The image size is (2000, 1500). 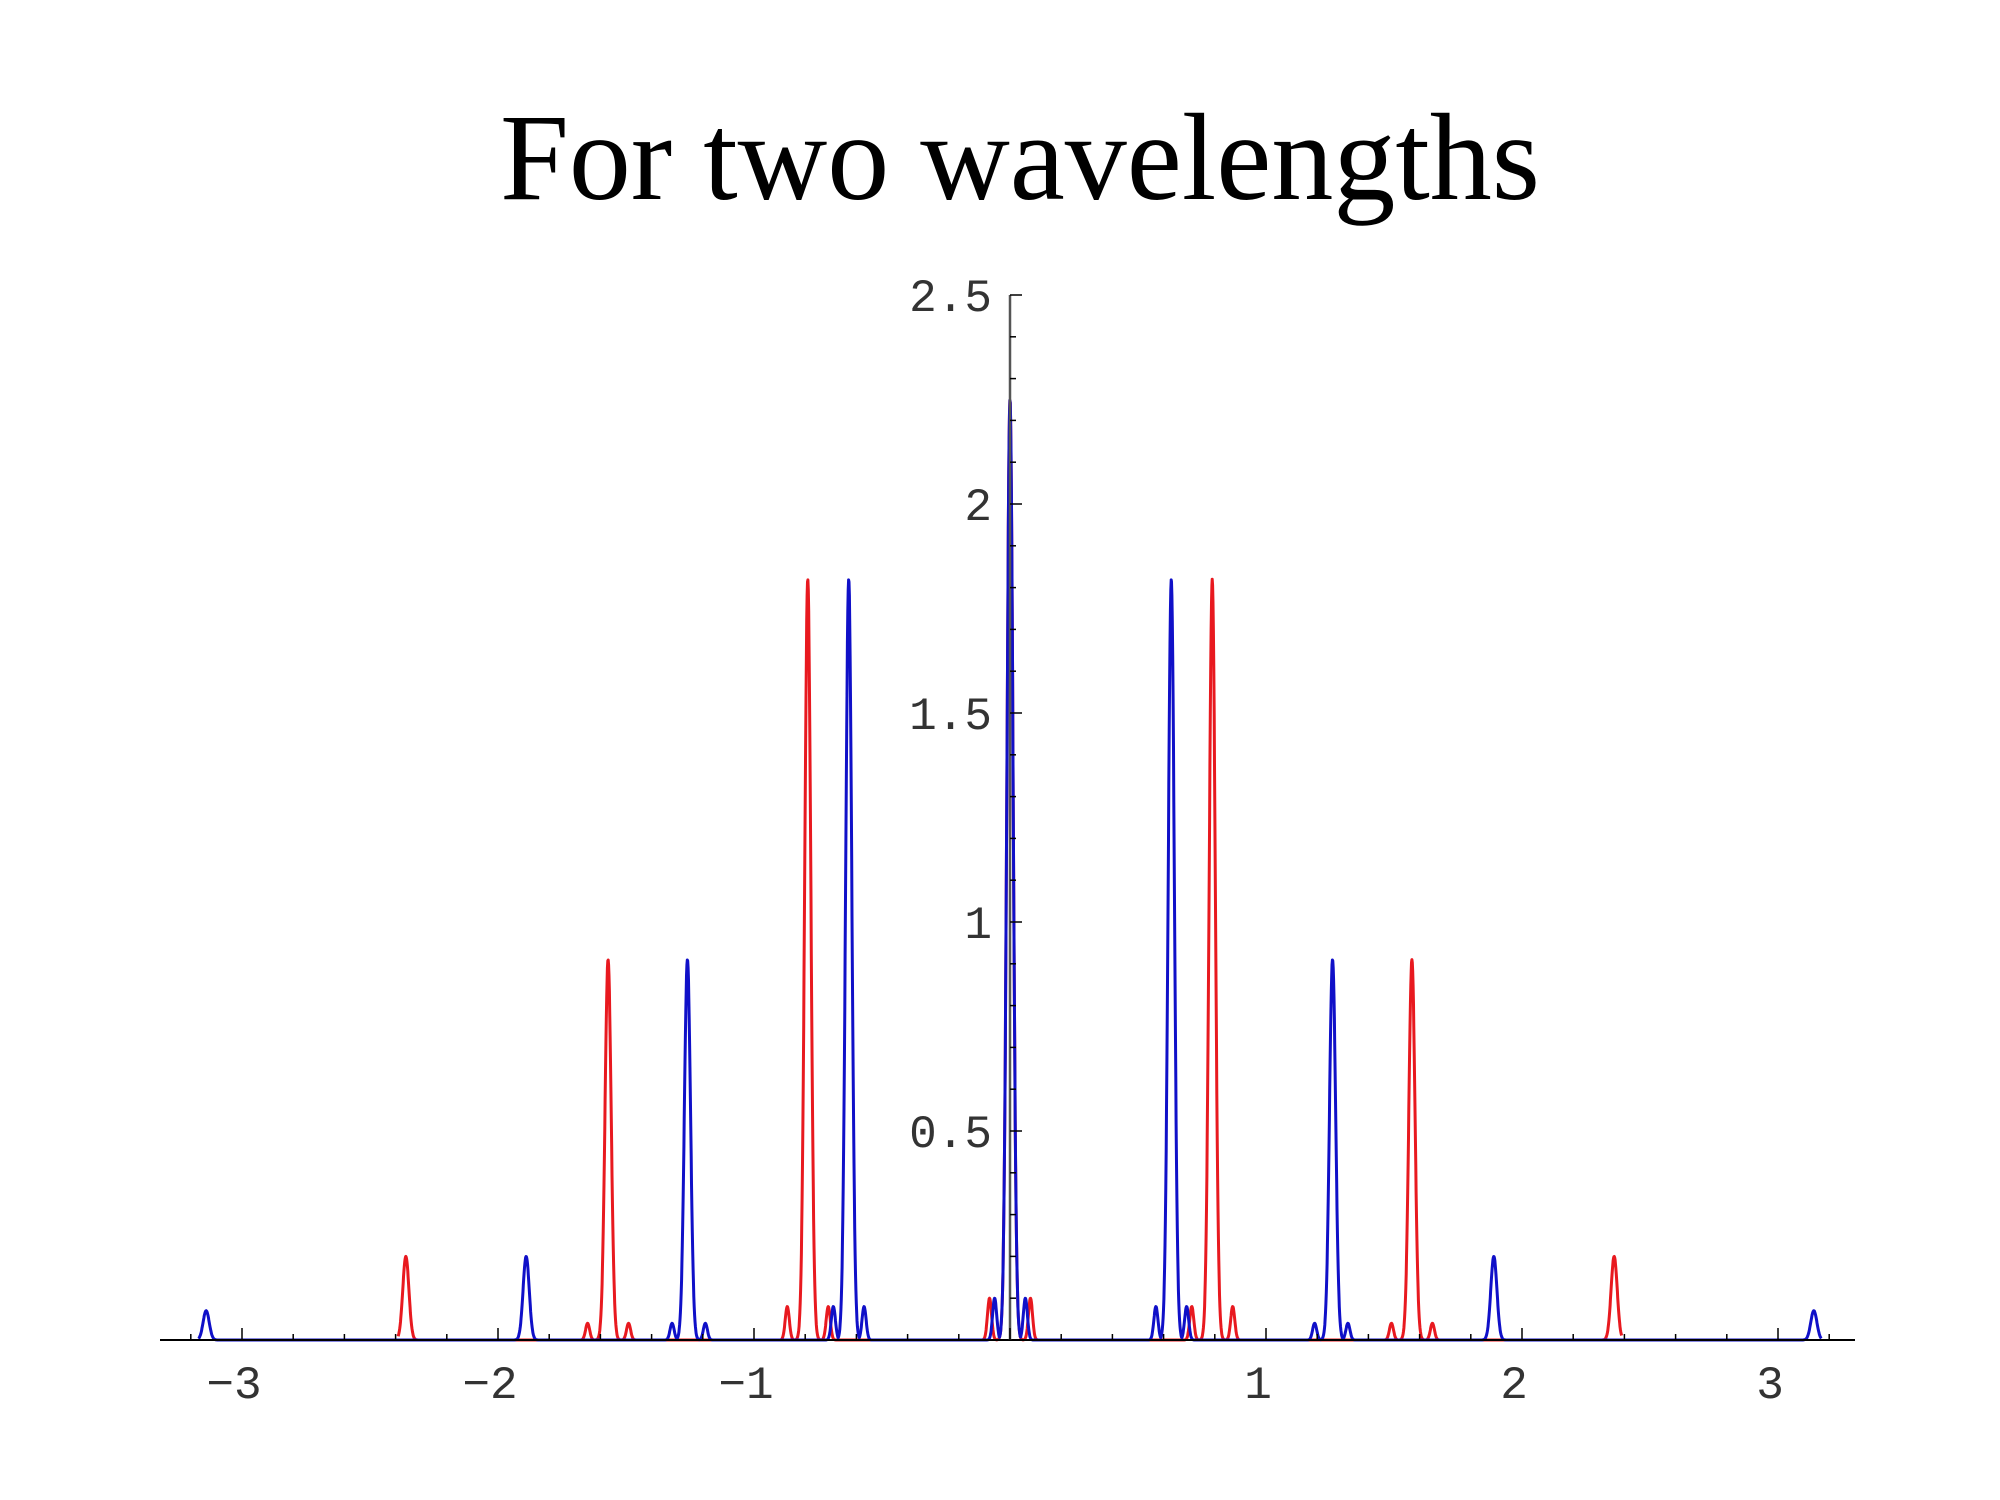 I want to click on y-tick-label: 1, so click(x=978, y=926).